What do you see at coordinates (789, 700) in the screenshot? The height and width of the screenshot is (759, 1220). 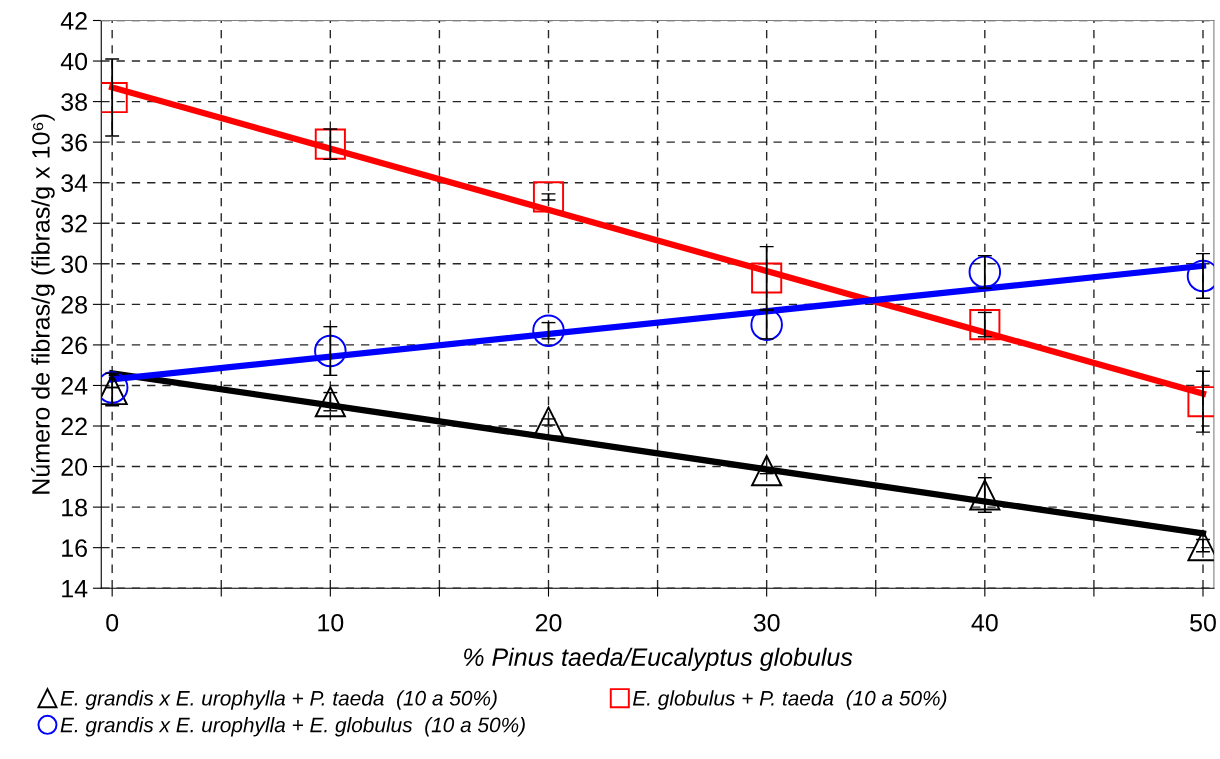 I see `legend-label: E. globulus + P. taeda (10 a 50%)` at bounding box center [789, 700].